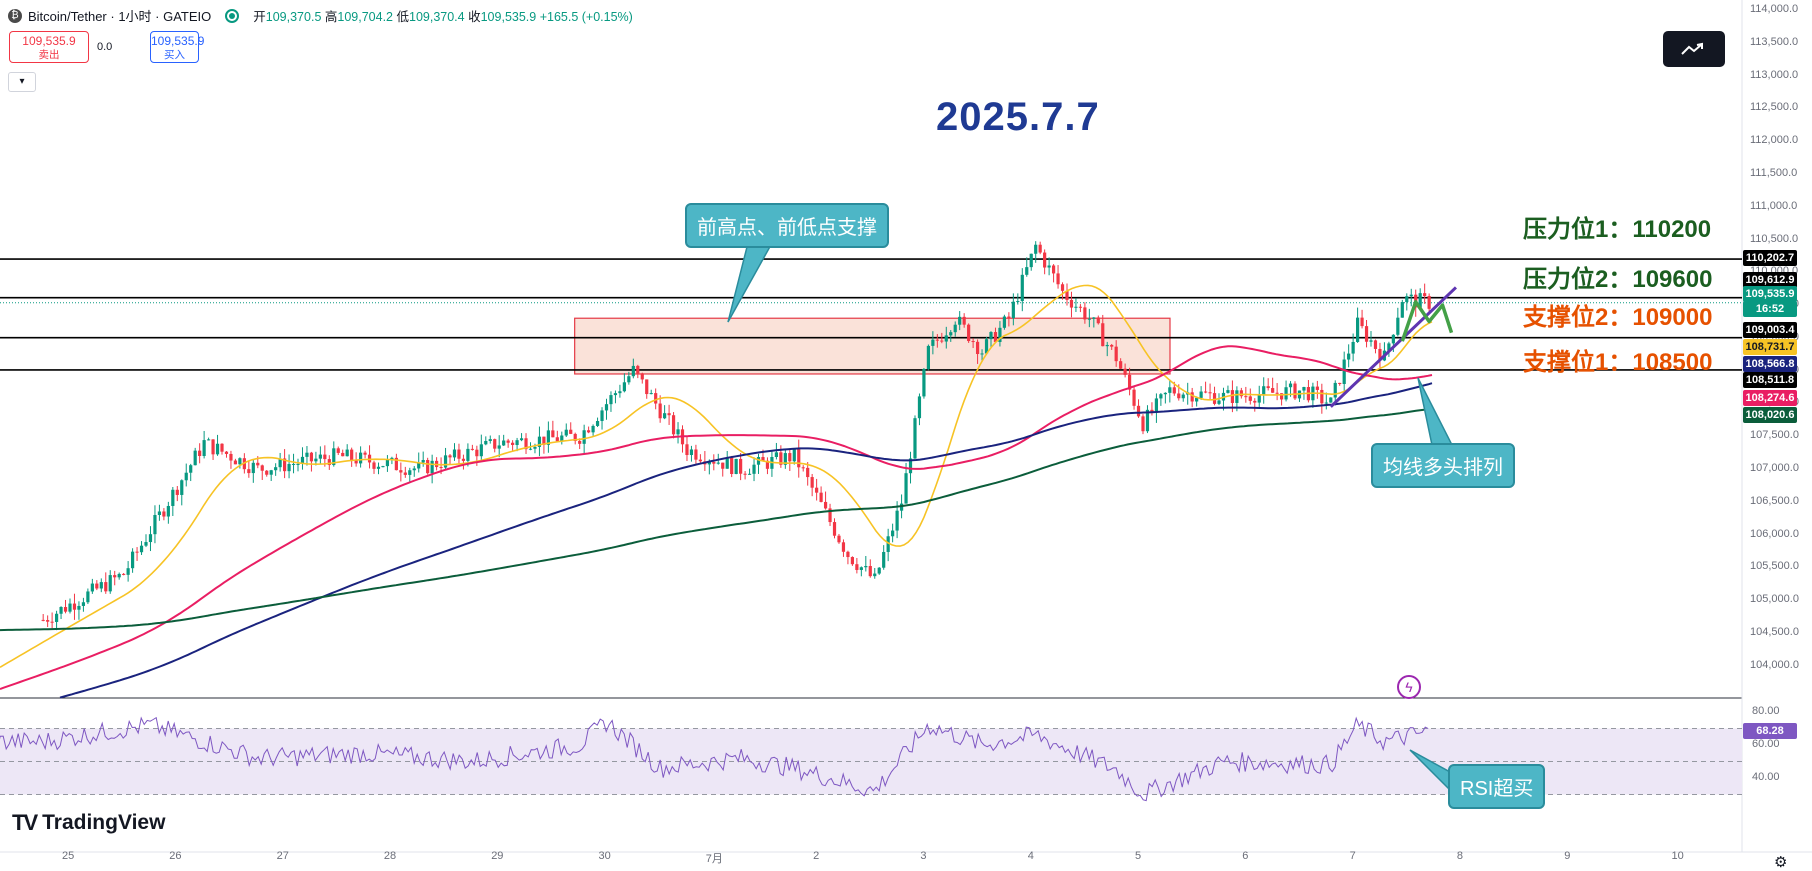 Image resolution: width=1812 pixels, height=871 pixels. What do you see at coordinates (1694, 49) in the screenshot?
I see `chart-style-button` at bounding box center [1694, 49].